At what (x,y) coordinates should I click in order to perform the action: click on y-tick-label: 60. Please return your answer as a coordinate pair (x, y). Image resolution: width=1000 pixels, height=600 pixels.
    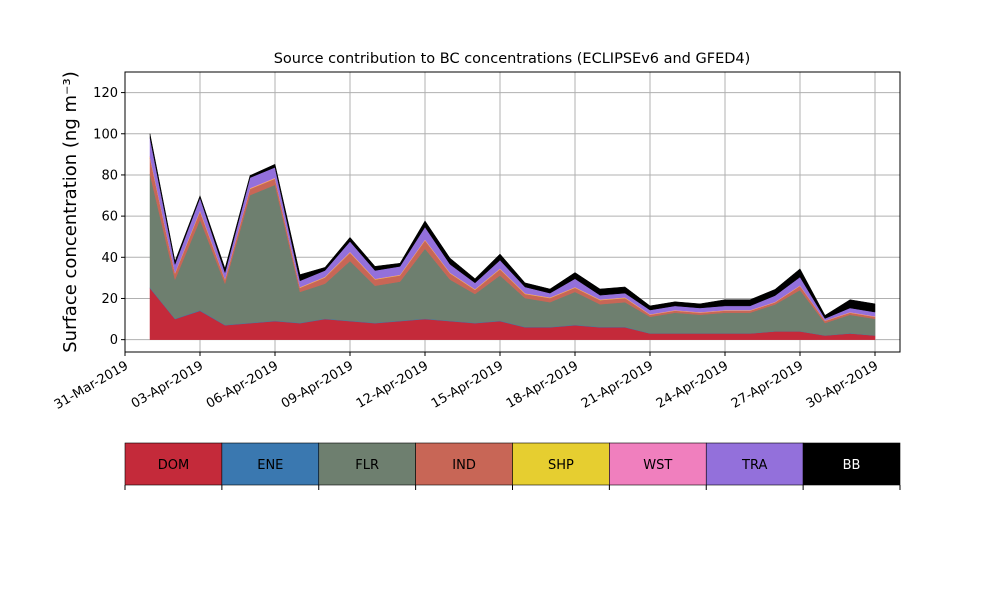
    Looking at the image, I should click on (109, 217).